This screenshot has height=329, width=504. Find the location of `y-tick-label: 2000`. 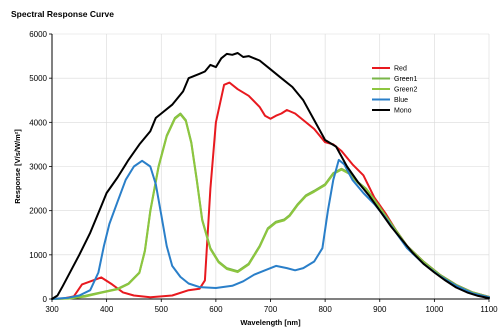

y-tick-label: 2000 is located at coordinates (38, 211).